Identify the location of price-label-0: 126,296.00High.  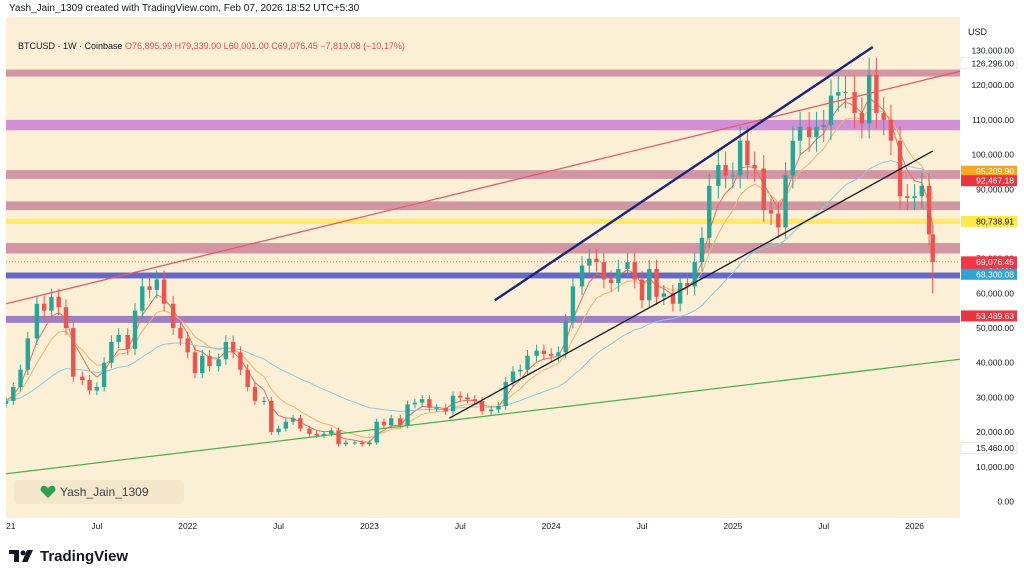
(978, 63).